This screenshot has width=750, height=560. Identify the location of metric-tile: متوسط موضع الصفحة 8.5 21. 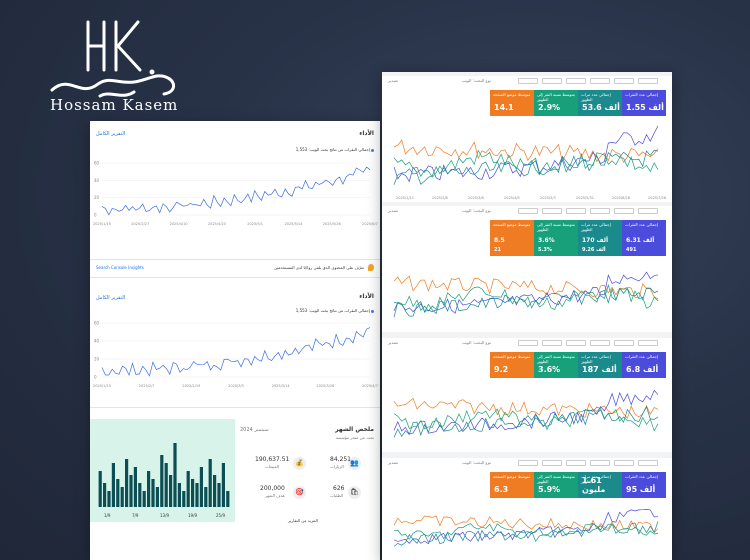
(512, 238).